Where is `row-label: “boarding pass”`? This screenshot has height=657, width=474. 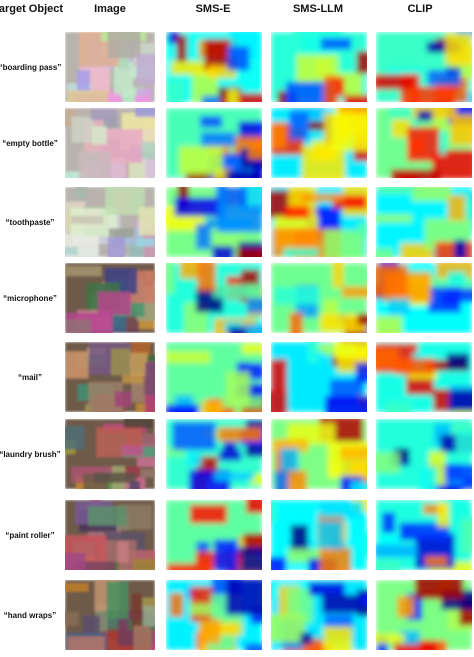
row-label: “boarding pass” is located at coordinates (30, 67).